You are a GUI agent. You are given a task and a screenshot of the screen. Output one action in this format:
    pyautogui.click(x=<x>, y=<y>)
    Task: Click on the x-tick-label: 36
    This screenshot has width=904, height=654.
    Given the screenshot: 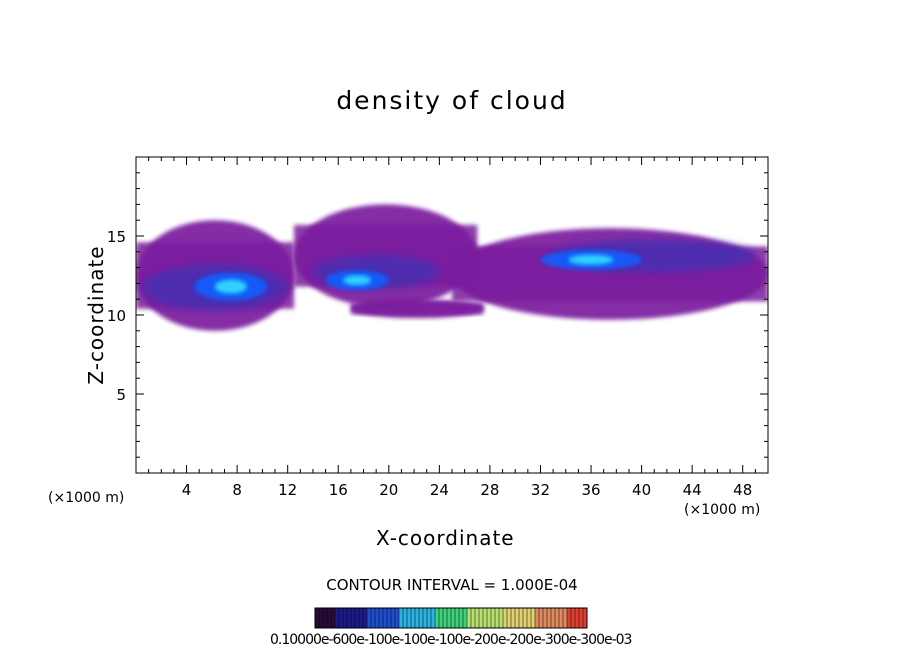 What is the action you would take?
    pyautogui.click(x=590, y=490)
    